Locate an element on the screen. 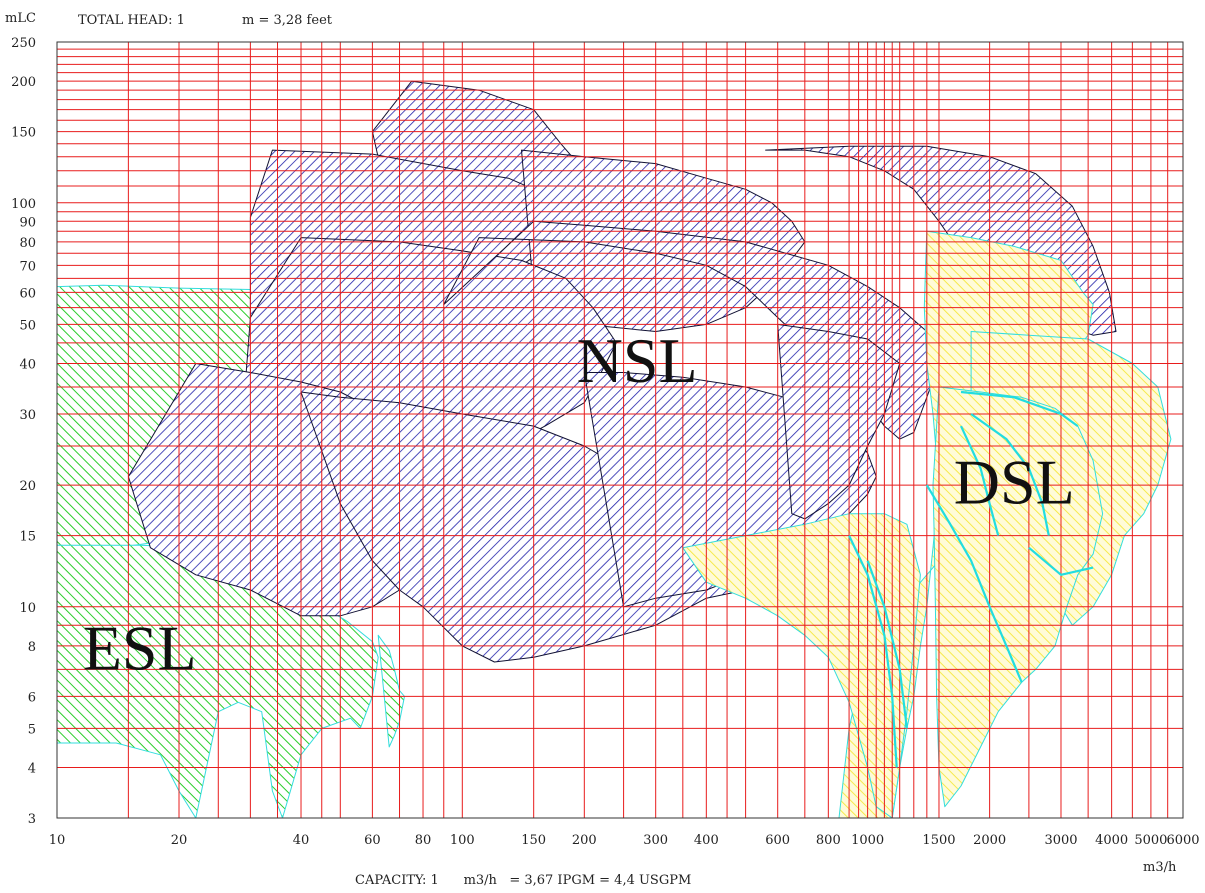 The height and width of the screenshot is (893, 1205). y-tick-label: 6 is located at coordinates (32, 697).